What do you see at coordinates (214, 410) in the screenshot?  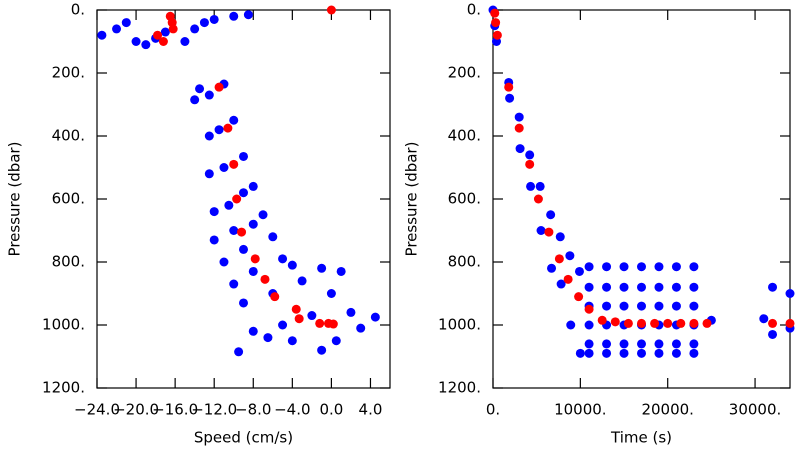 I see `x-tick-label: −12.0` at bounding box center [214, 410].